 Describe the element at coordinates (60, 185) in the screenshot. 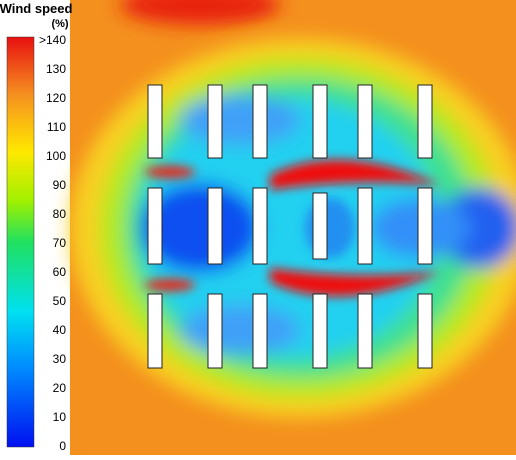

I see `legend-tick-label: 90` at that location.